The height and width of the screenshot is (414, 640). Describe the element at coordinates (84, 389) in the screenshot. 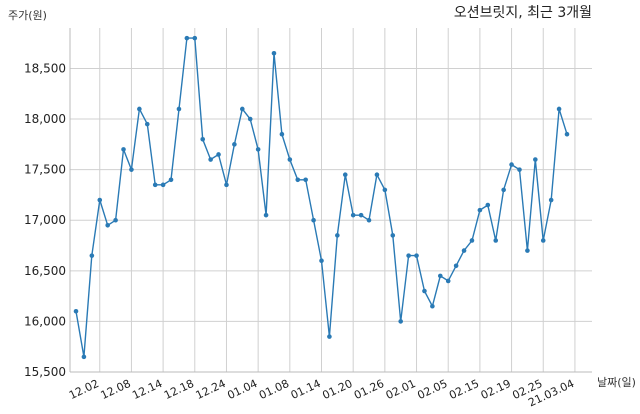

I see `x-tick-label: 12.02` at that location.